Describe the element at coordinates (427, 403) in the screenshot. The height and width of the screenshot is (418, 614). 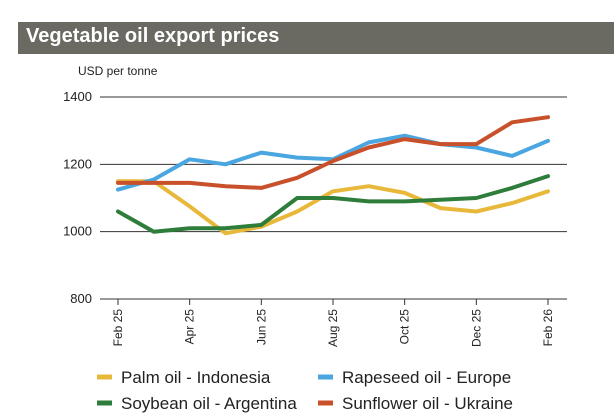
I see `legend-label-3: Sunflower oil - Ukraine` at that location.